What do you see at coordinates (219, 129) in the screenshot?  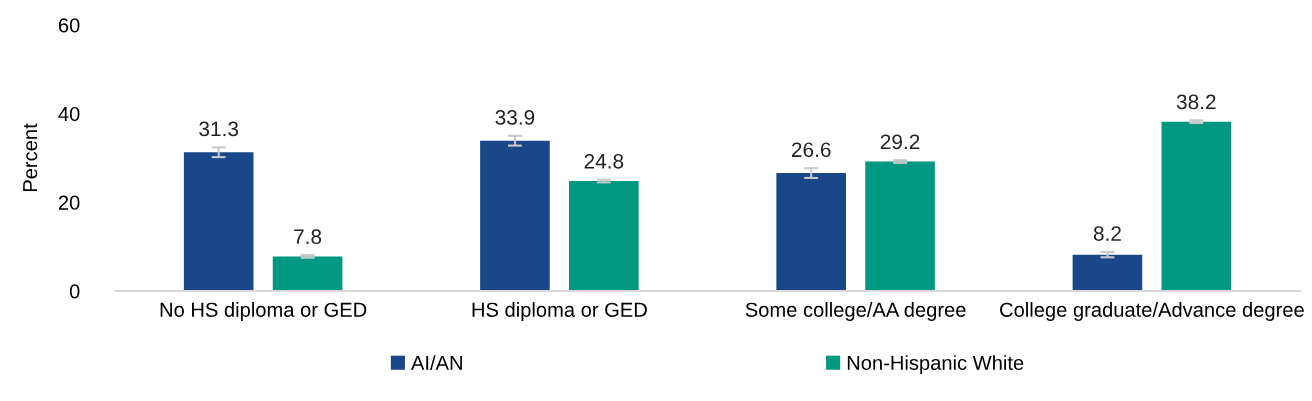 I see `data-label: 31.3` at bounding box center [219, 129].